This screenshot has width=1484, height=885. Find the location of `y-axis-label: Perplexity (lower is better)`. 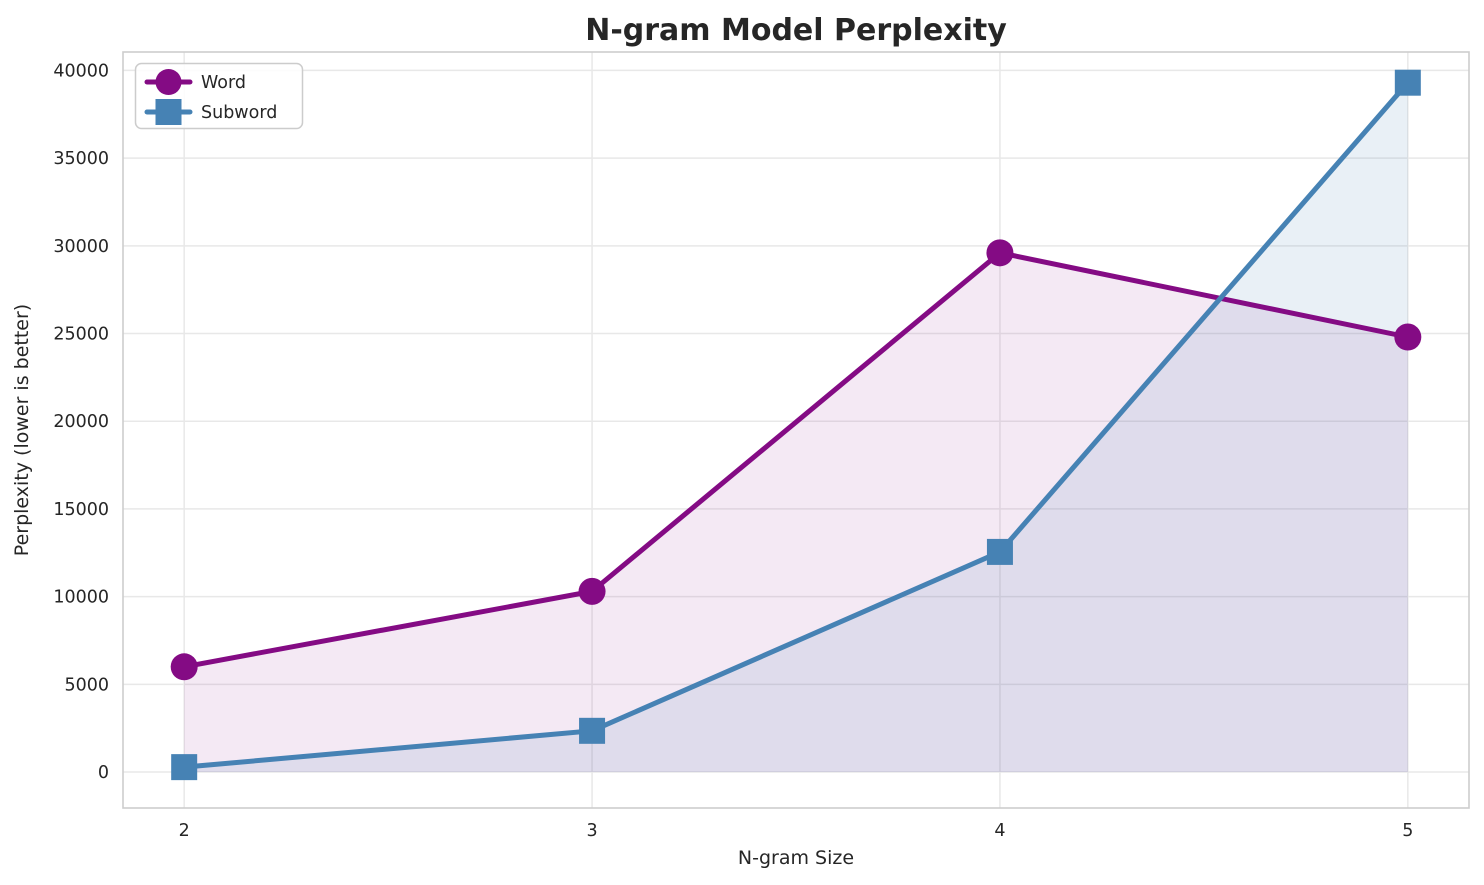

y-axis-label: Perplexity (lower is better) is located at coordinates (22, 430).